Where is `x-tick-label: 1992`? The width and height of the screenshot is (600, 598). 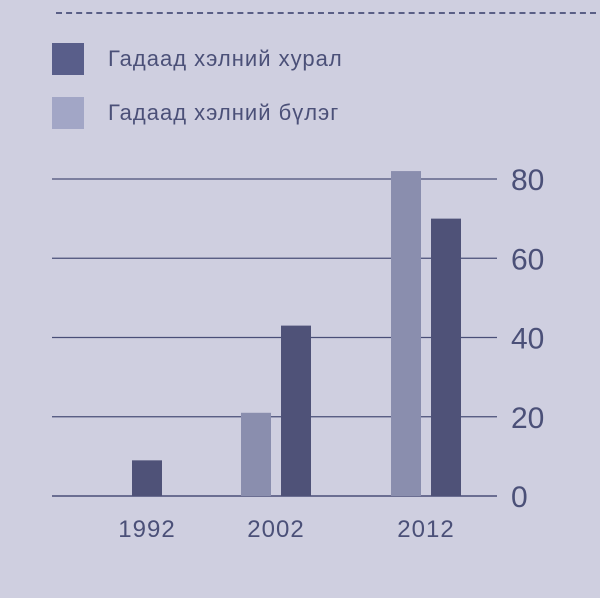
x-tick-label: 1992 is located at coordinates (146, 529).